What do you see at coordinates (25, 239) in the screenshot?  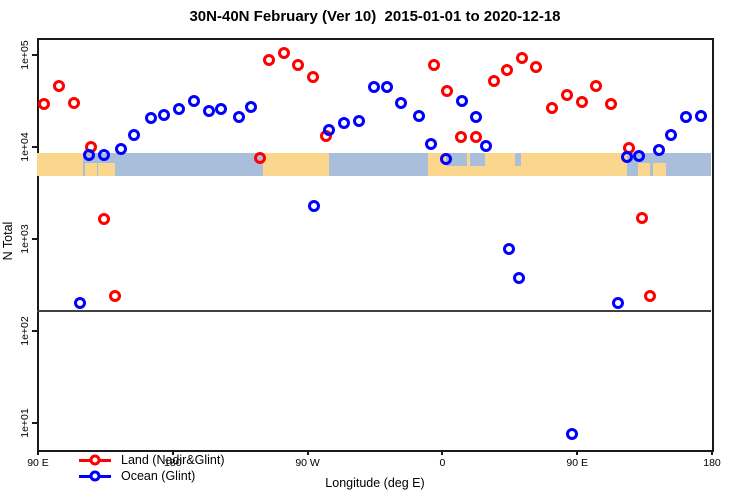 I see `y-tick-label: 1e+03` at bounding box center [25, 239].